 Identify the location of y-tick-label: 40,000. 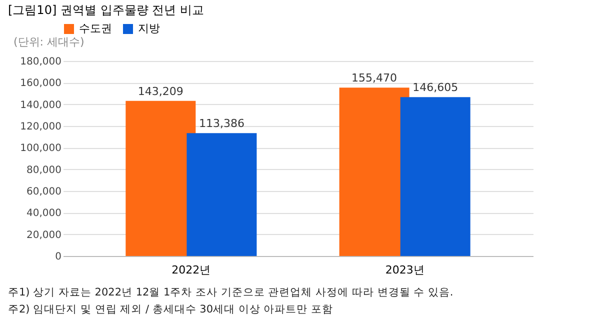
(44, 214).